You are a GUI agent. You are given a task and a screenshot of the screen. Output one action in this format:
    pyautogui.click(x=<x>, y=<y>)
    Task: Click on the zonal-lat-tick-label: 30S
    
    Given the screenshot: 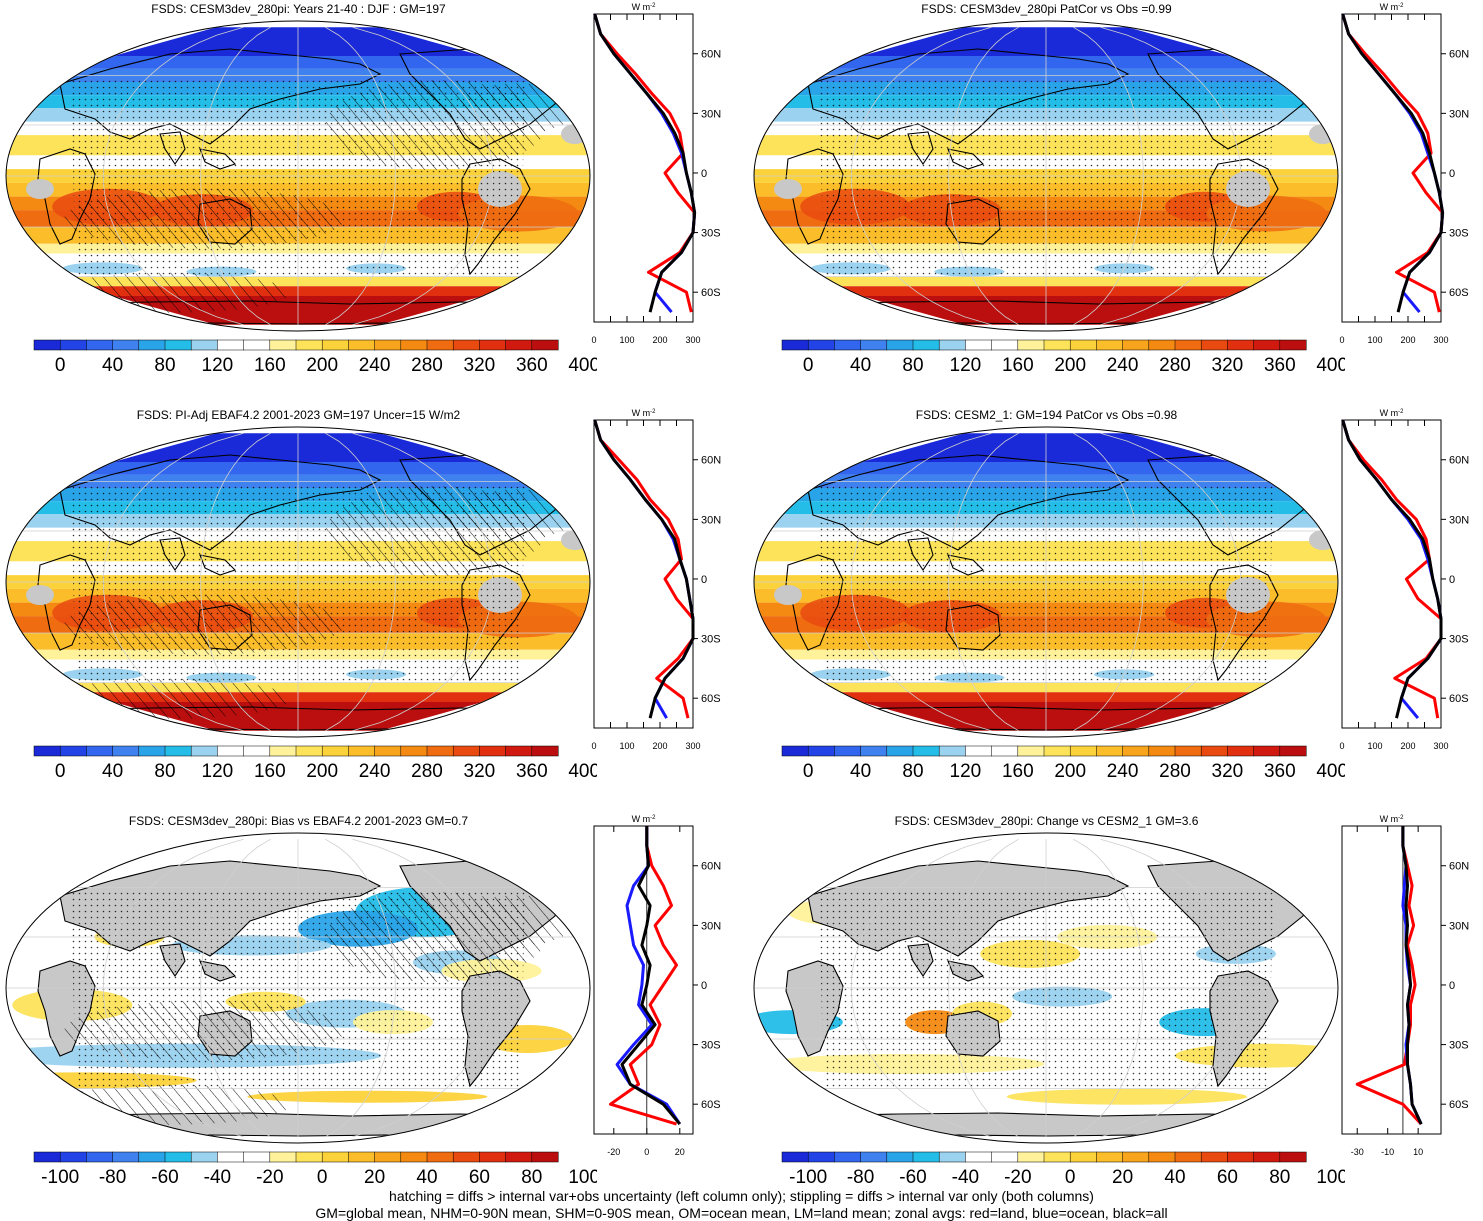 What is the action you would take?
    pyautogui.click(x=711, y=1046)
    